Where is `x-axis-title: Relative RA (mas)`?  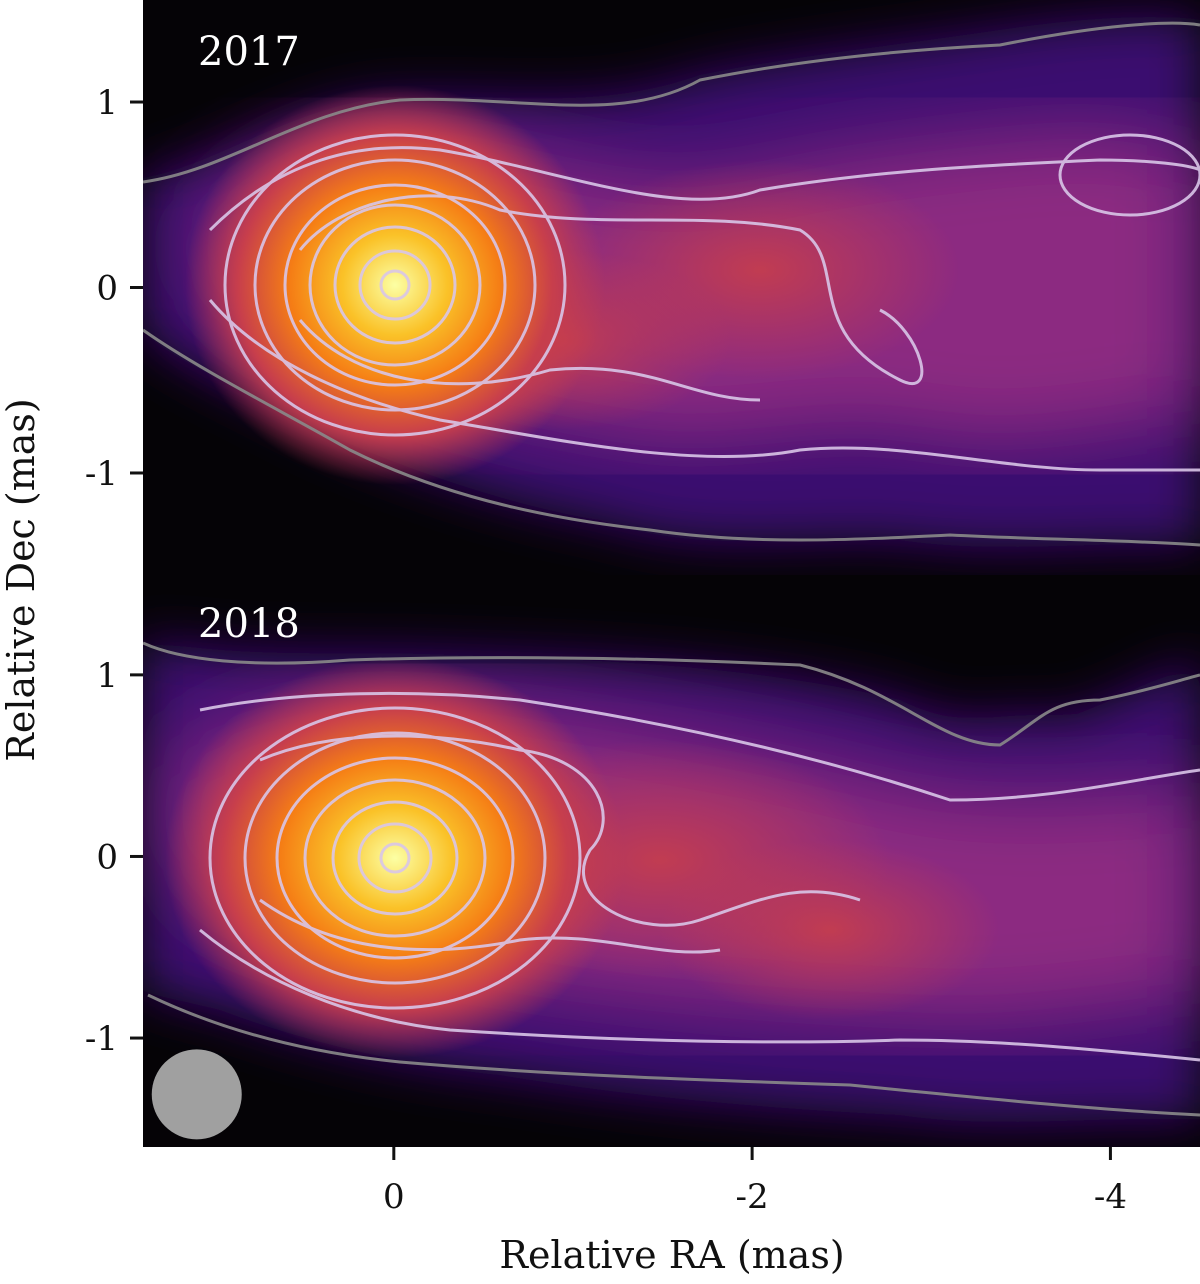 x-axis-title: Relative RA (mas) is located at coordinates (671, 1255).